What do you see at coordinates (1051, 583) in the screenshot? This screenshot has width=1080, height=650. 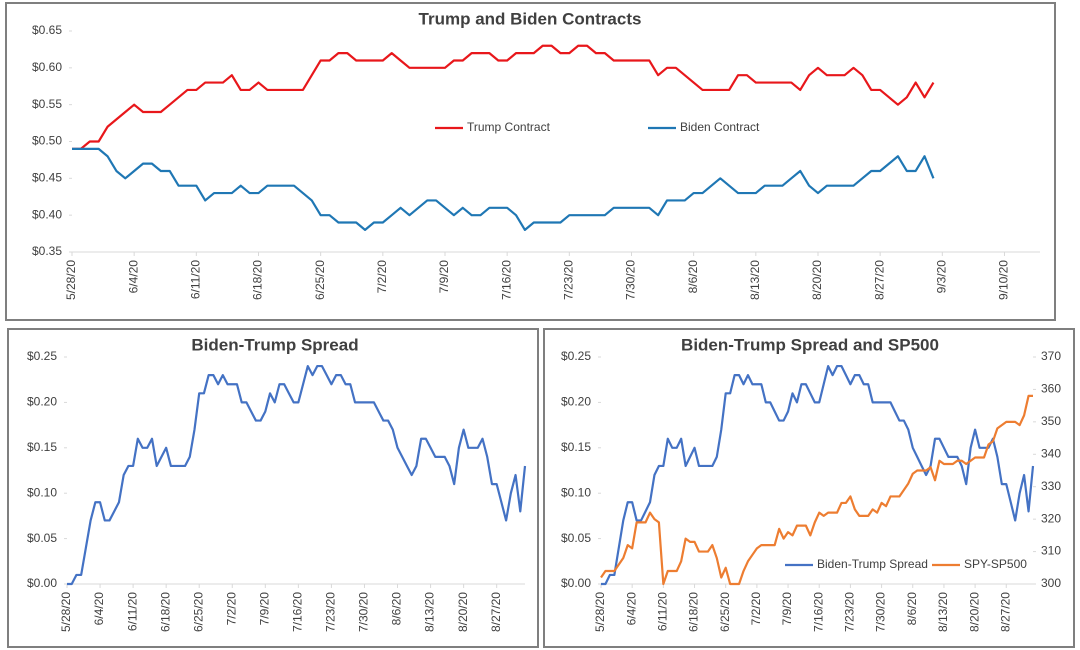 I see `y2-tick-label: 300` at bounding box center [1051, 583].